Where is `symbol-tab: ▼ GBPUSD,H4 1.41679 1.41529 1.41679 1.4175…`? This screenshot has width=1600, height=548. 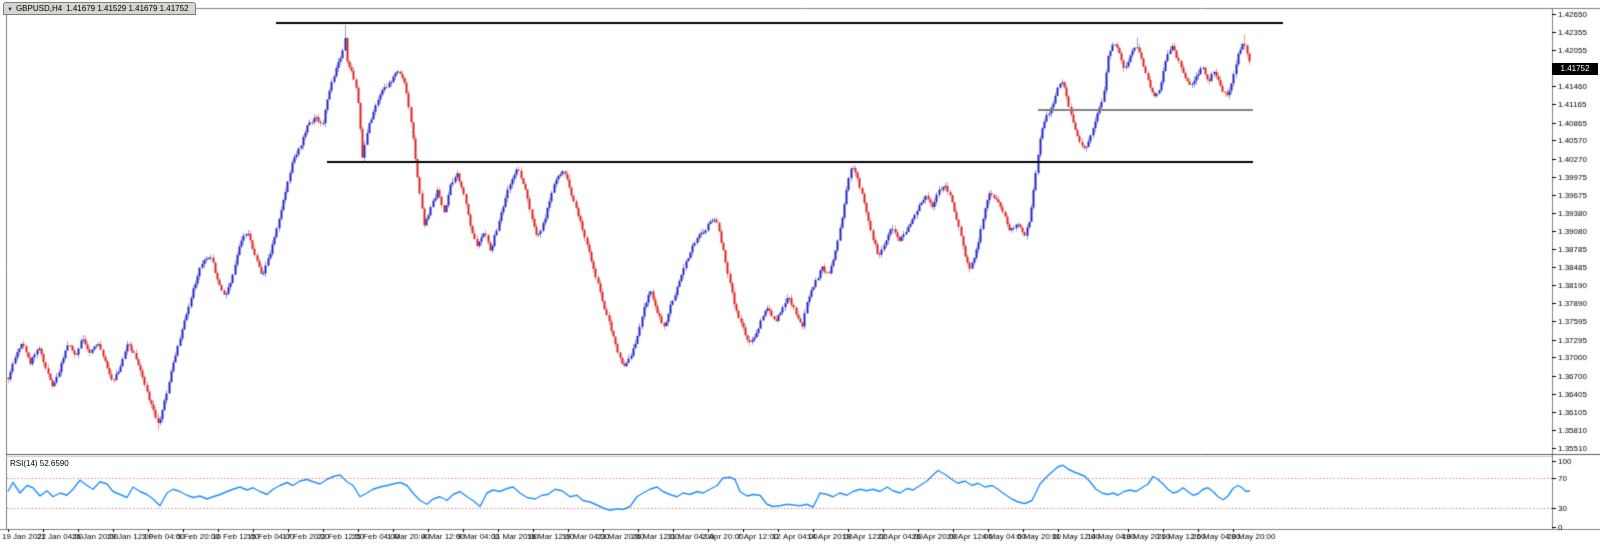 symbol-tab: ▼ GBPUSD,H4 1.41679 1.41529 1.41679 1.4175… is located at coordinates (99, 8).